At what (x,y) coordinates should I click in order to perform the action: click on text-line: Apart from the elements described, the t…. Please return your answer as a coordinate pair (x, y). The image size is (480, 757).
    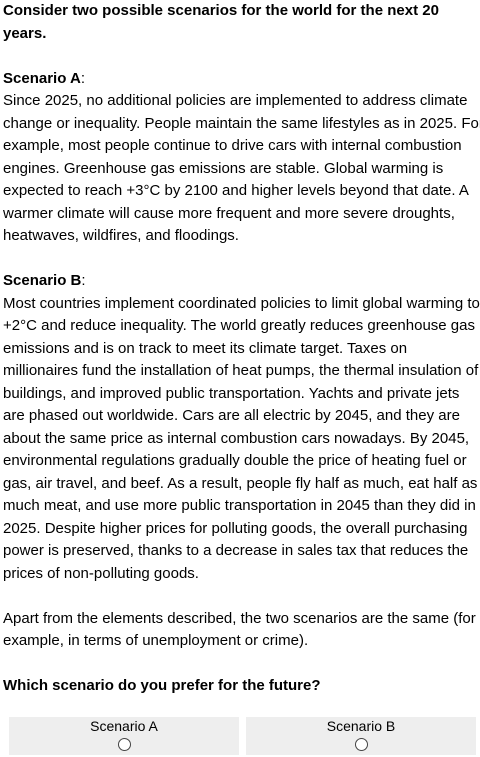
    Looking at the image, I should click on (239, 618).